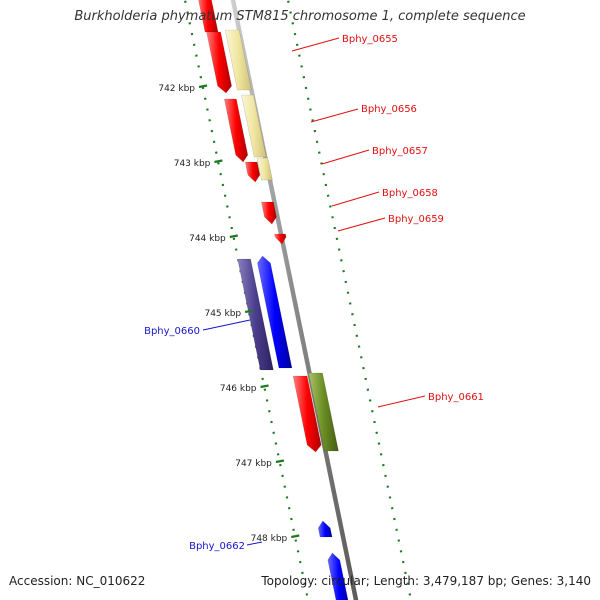 The width and height of the screenshot is (600, 600). I want to click on gene-label-bphy-0661: Bphy_0661, so click(456, 397).